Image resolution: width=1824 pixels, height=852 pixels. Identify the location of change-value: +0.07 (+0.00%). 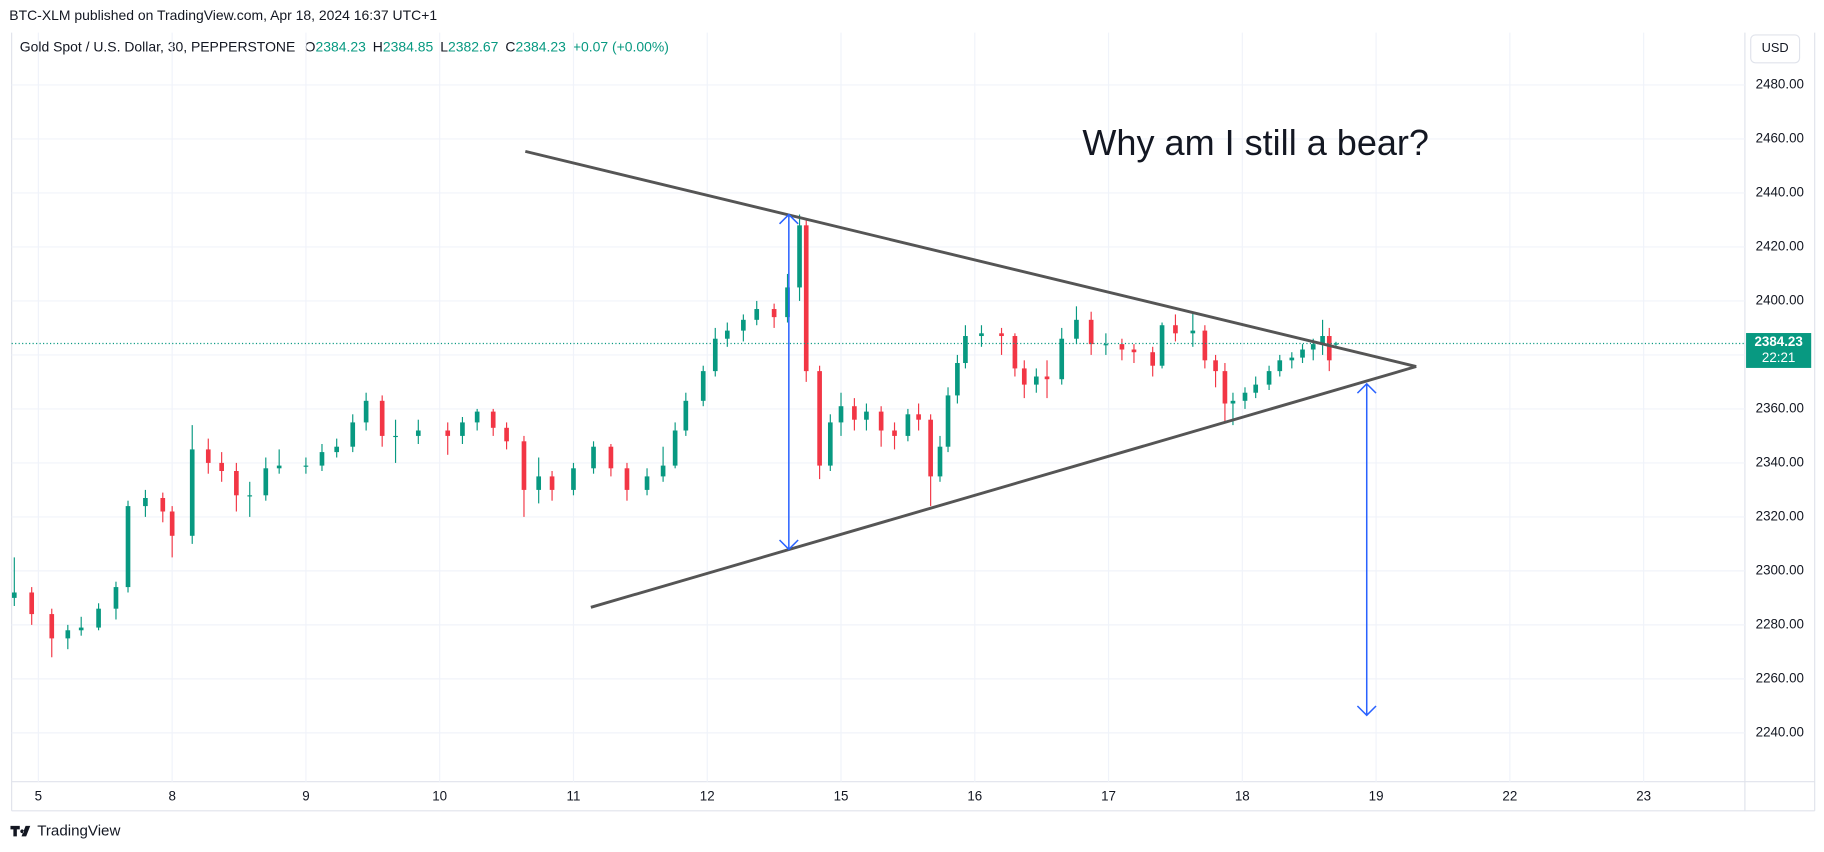
(621, 46).